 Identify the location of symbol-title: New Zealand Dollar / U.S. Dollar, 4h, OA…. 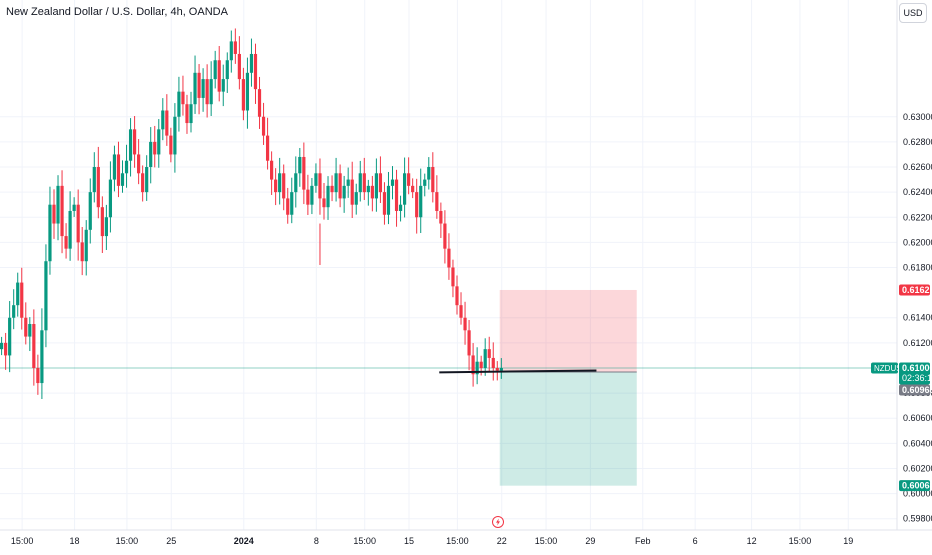
(117, 12).